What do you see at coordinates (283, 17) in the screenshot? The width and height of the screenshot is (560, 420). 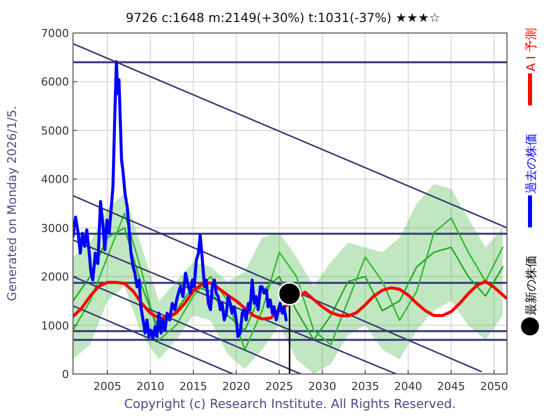 I see `chart-title: 9726 c:1648 m:2149(+30%) t:1031(-37%) ★★★☆` at bounding box center [283, 17].